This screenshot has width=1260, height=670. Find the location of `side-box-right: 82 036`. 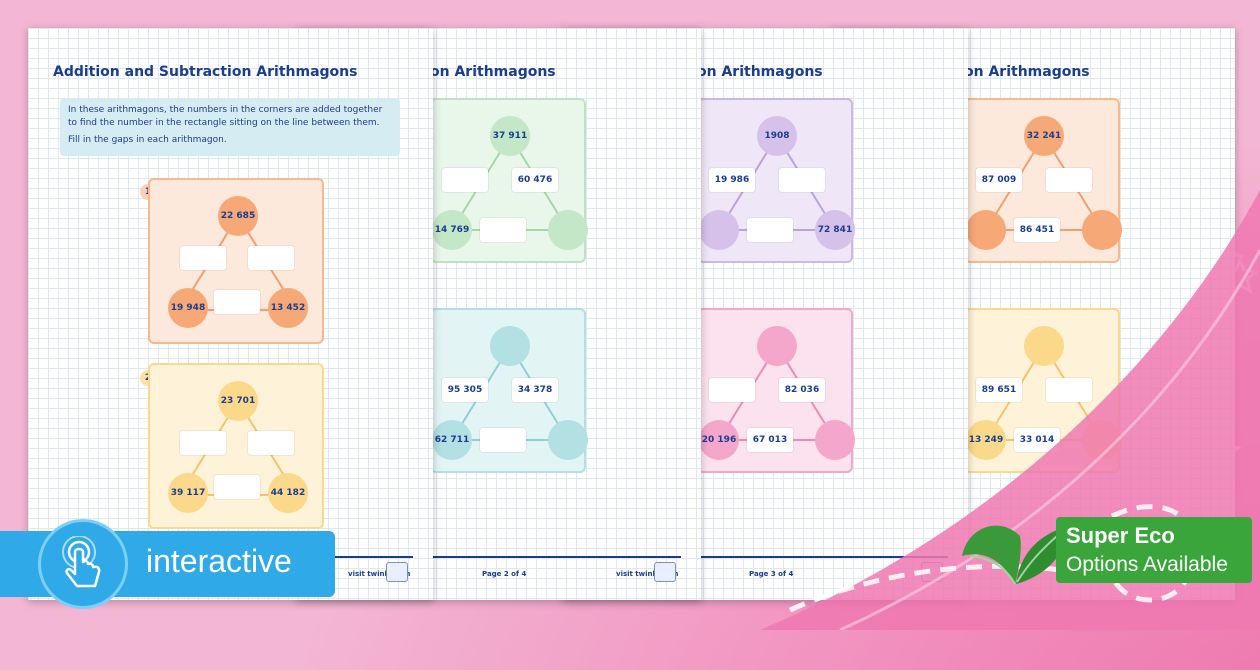

side-box-right: 82 036 is located at coordinates (802, 390).